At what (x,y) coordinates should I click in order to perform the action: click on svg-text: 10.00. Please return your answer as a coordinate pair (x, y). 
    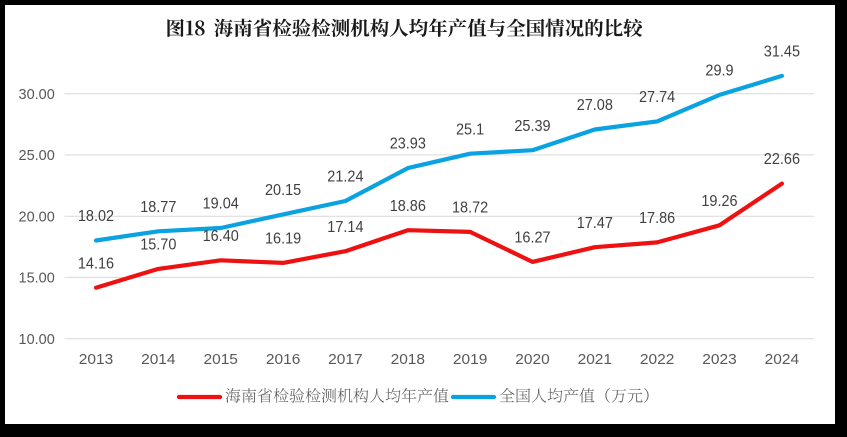
    Looking at the image, I should click on (37, 340).